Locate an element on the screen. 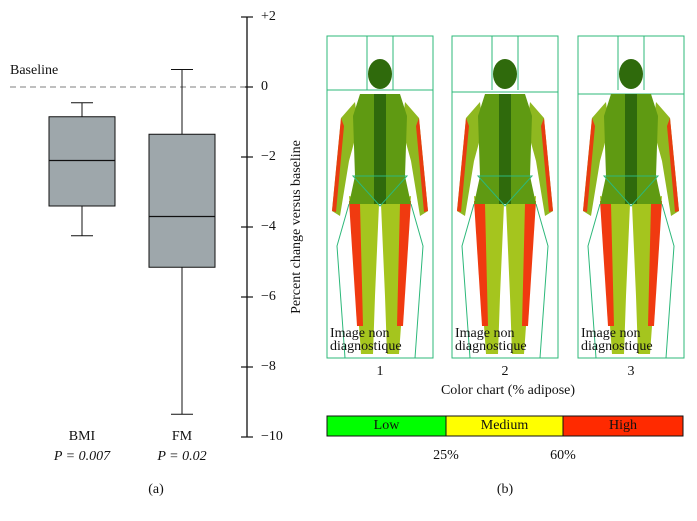  y-tick-label: −8 is located at coordinates (268, 366).